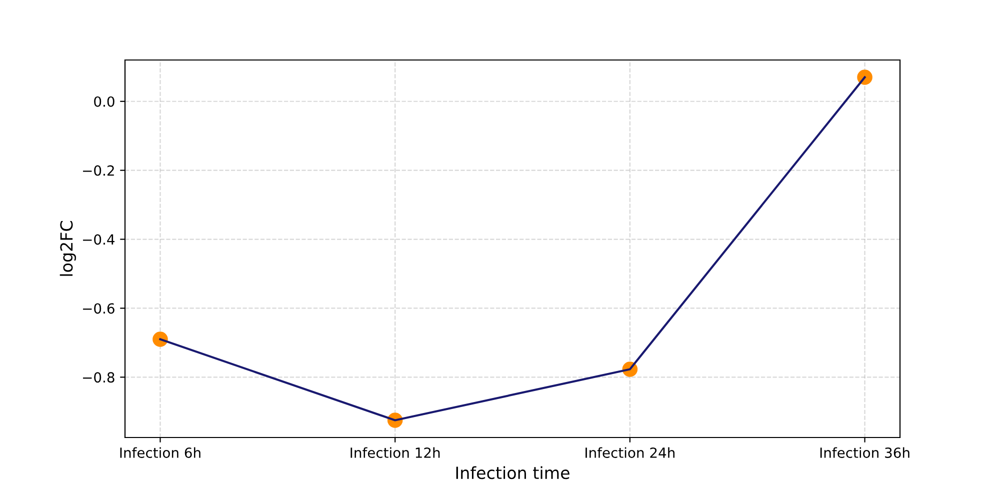 This screenshot has width=1000, height=500. What do you see at coordinates (630, 452) in the screenshot?
I see `x-tick-label: Infection 24h` at bounding box center [630, 452].